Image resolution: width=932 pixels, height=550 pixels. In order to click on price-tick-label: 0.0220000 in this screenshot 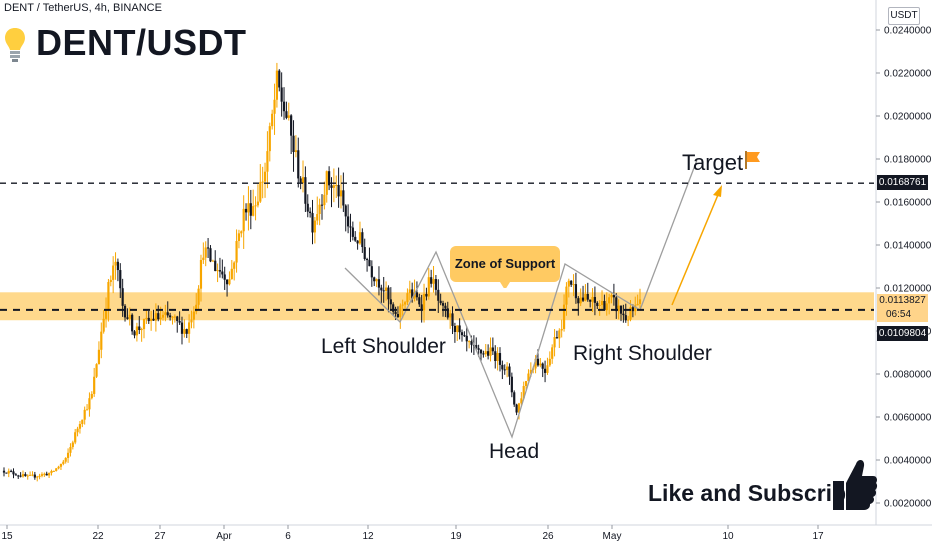, I will do `click(908, 74)`.